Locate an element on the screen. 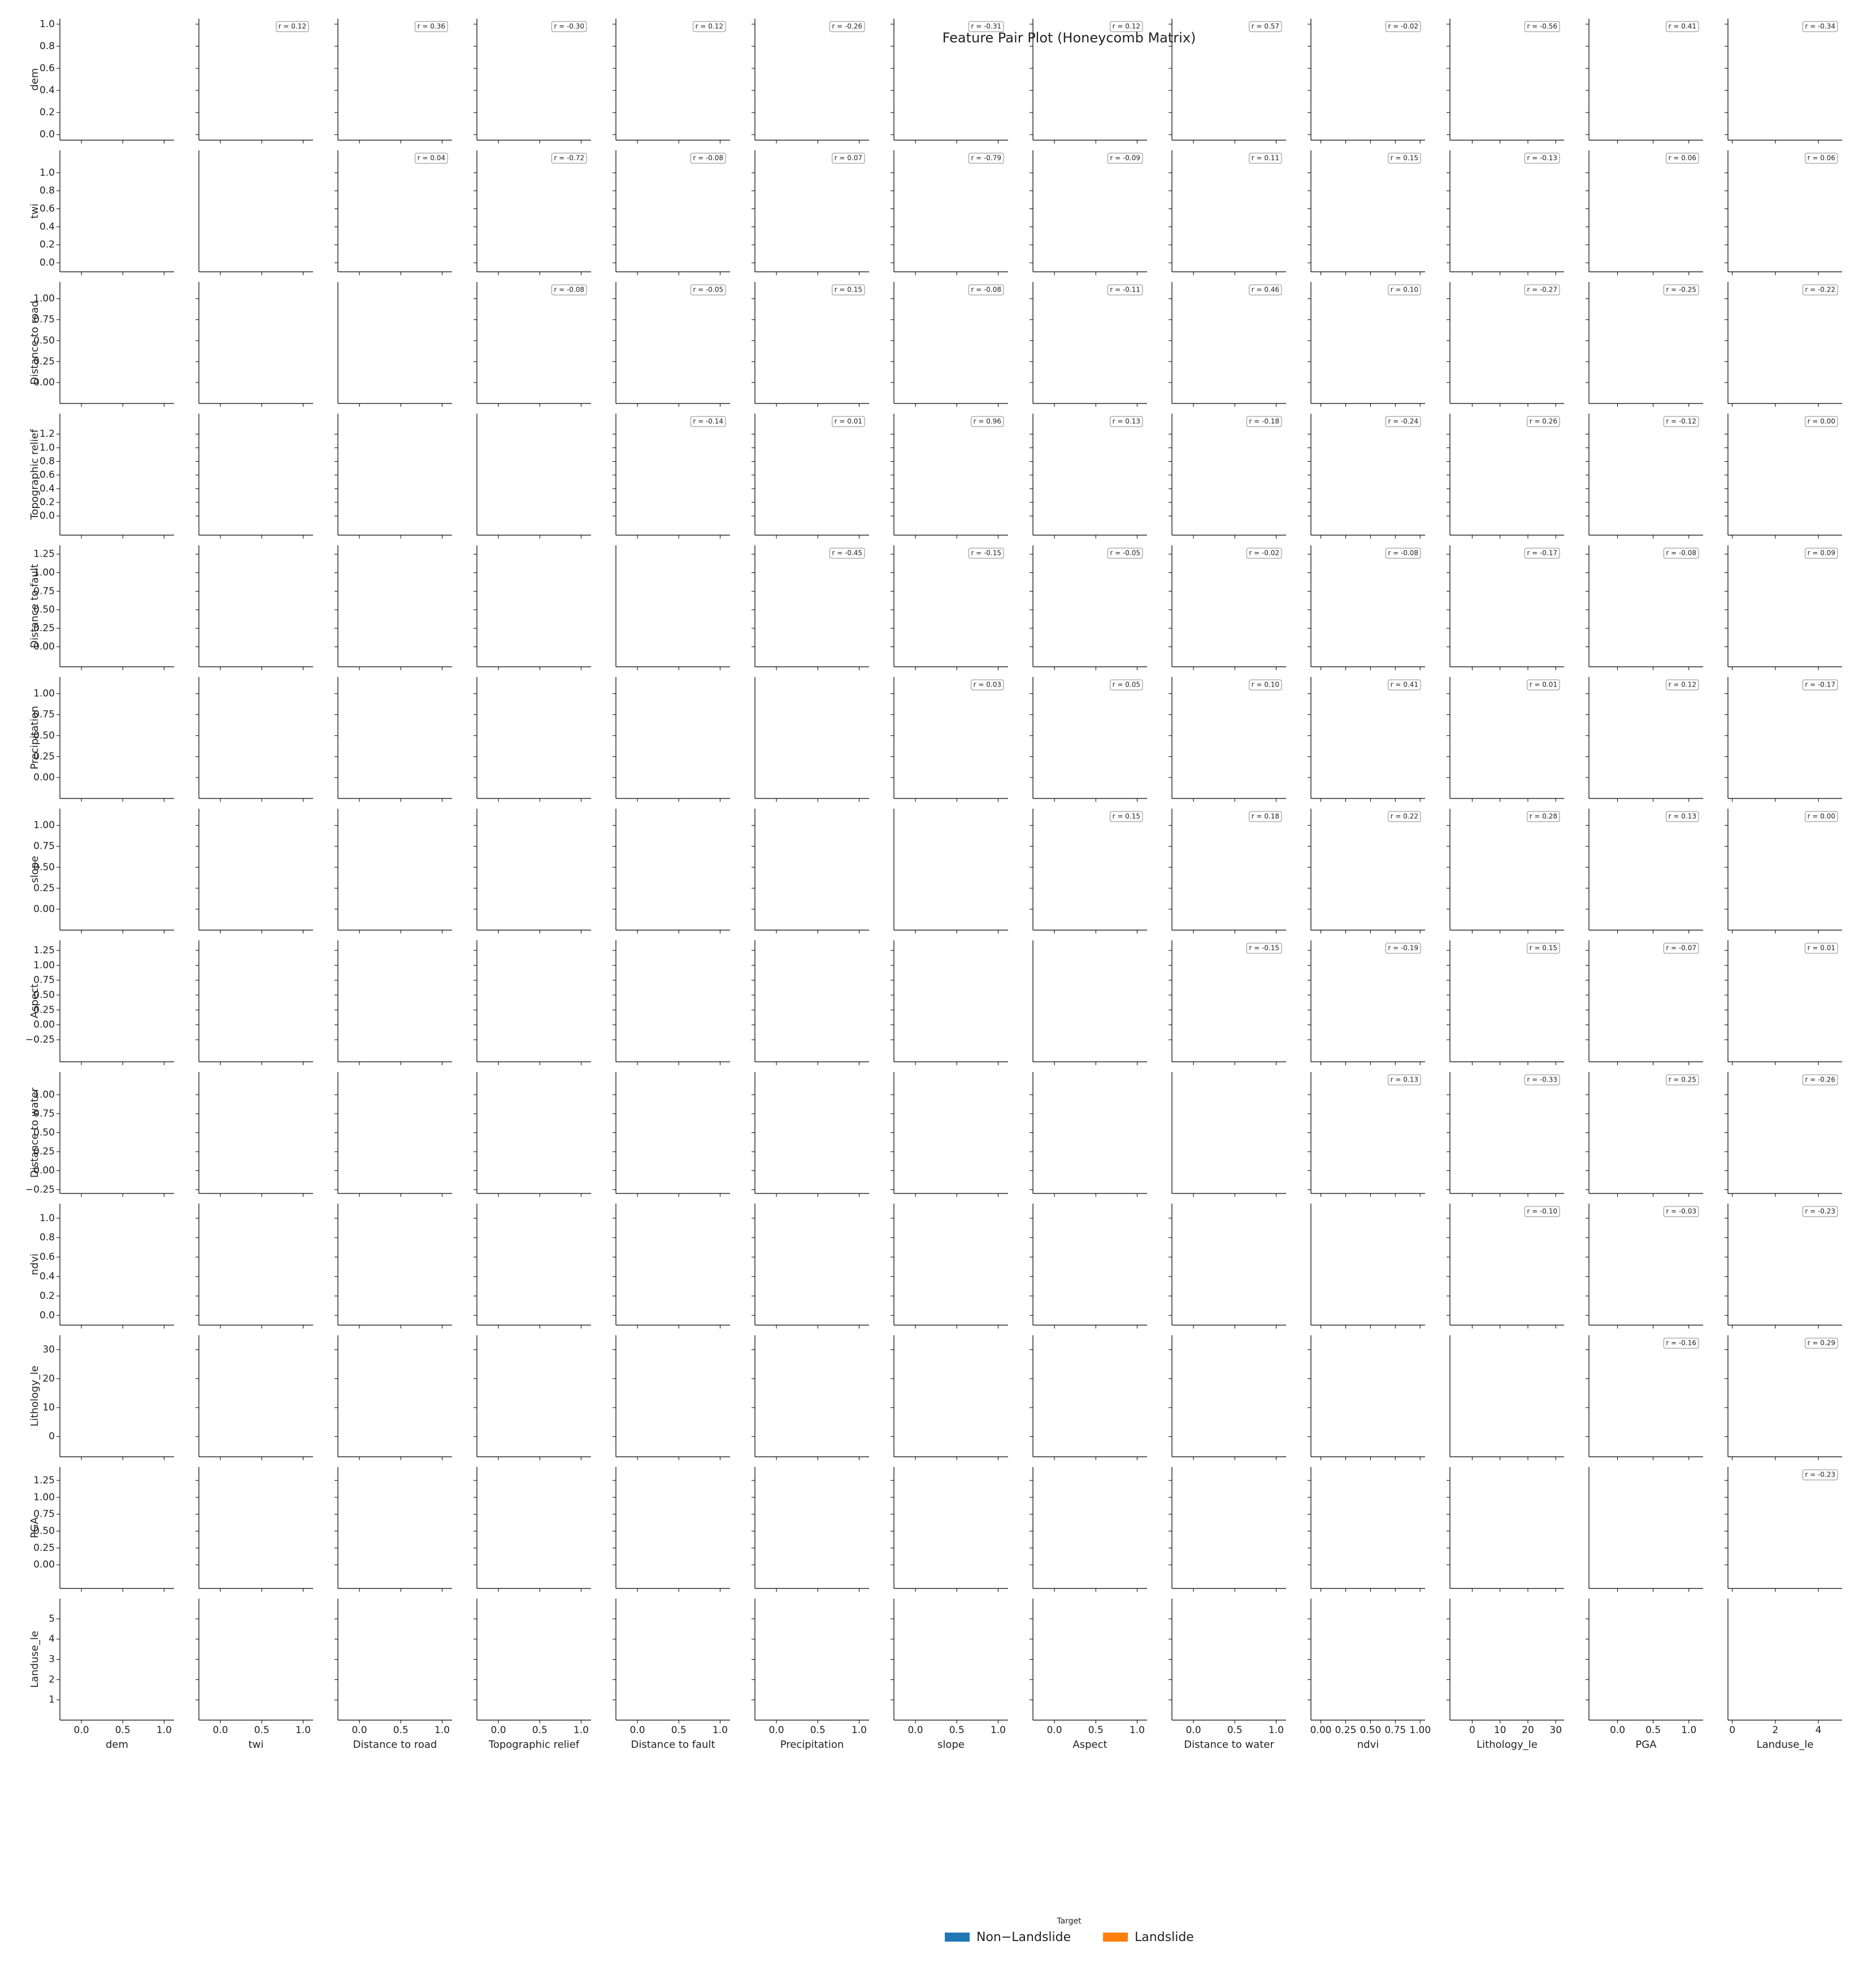  y-tick-label: 0.4 is located at coordinates (47, 226).